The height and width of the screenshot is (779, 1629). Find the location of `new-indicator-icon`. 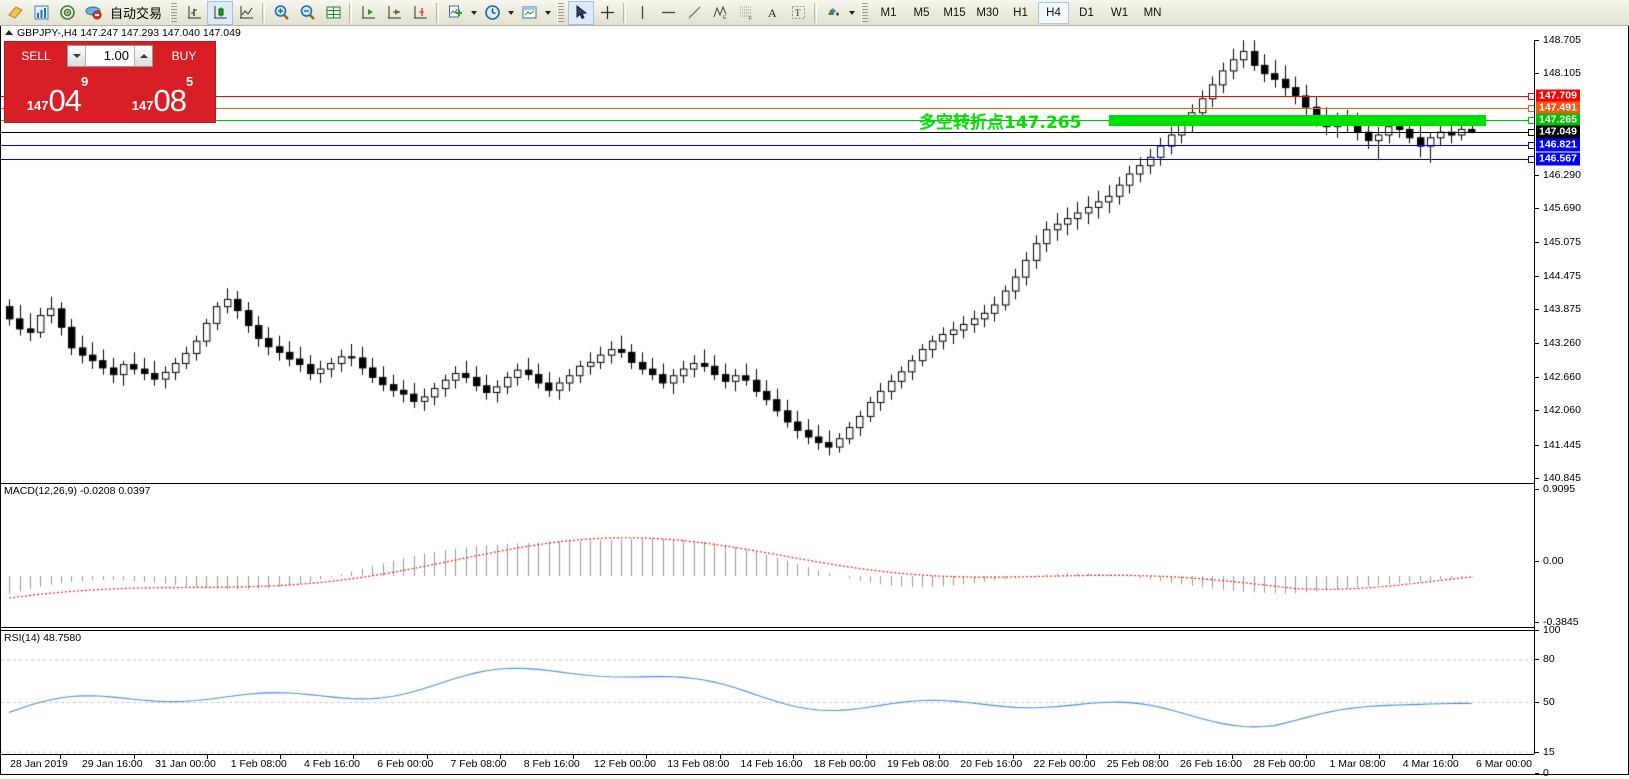

new-indicator-icon is located at coordinates (455, 13).